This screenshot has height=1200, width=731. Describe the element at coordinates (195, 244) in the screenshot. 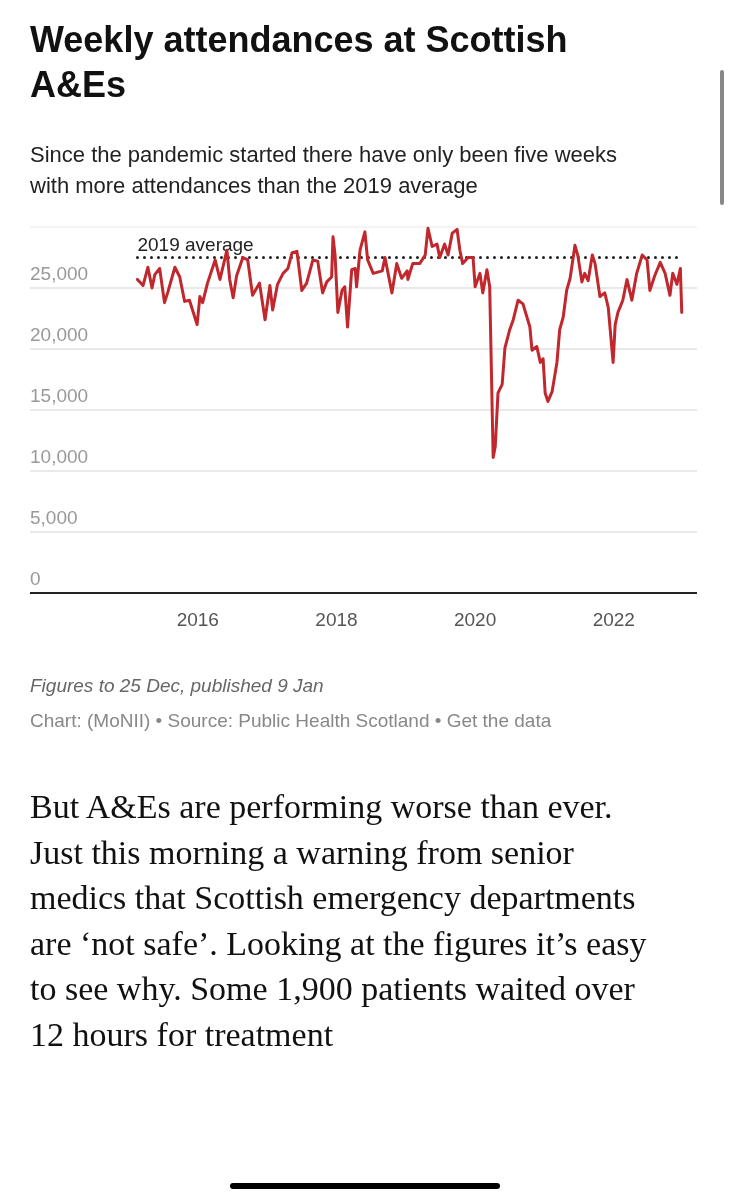

I see `ref-line-label: 2019 average` at that location.